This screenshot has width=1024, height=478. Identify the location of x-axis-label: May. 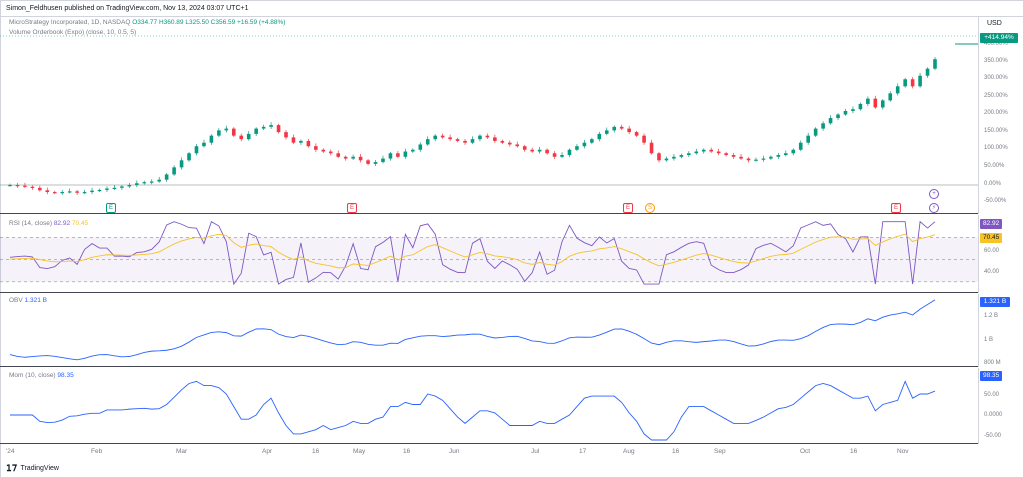
(359, 451).